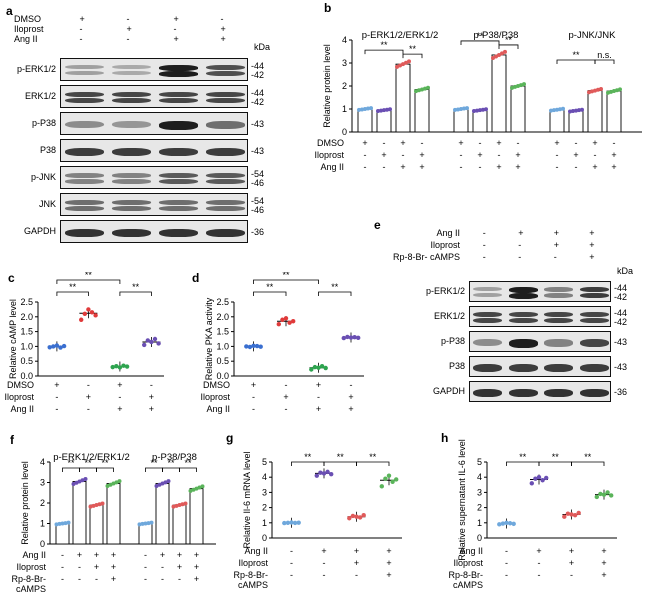 The image size is (650, 609). What do you see at coordinates (621, 391) in the screenshot?
I see `kda-marker: -36` at bounding box center [621, 391].